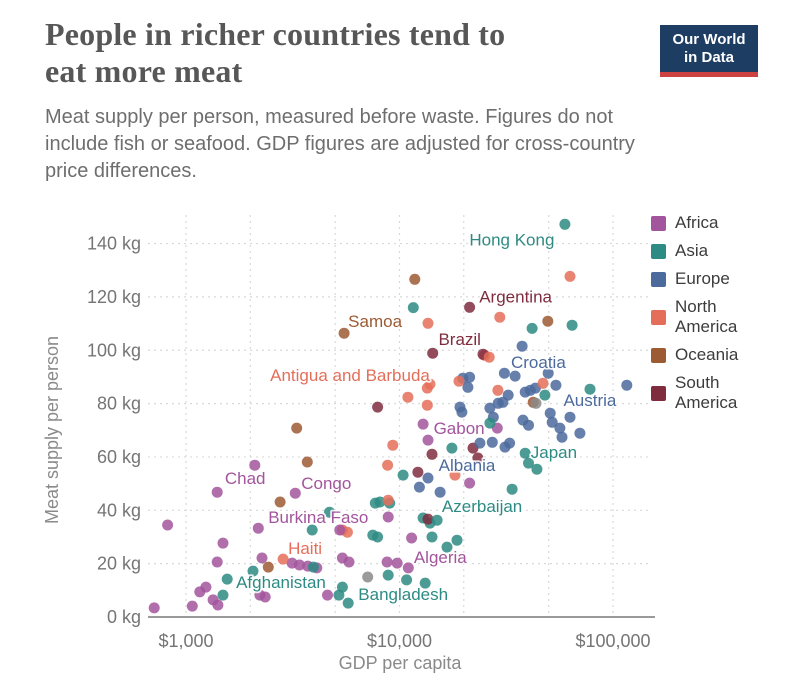 Image resolution: width=800 pixels, height=699 pixels. Describe the element at coordinates (512, 240) in the screenshot. I see `country-label-hong-kong: Hong Kong` at that location.